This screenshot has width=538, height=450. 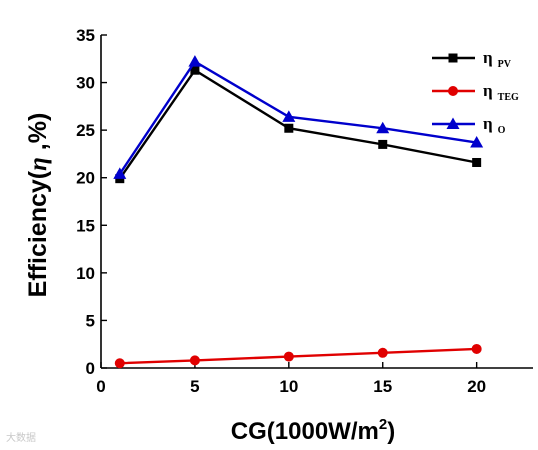 I want to click on x-axis-label: CG(1000W/m2), so click(x=313, y=430).